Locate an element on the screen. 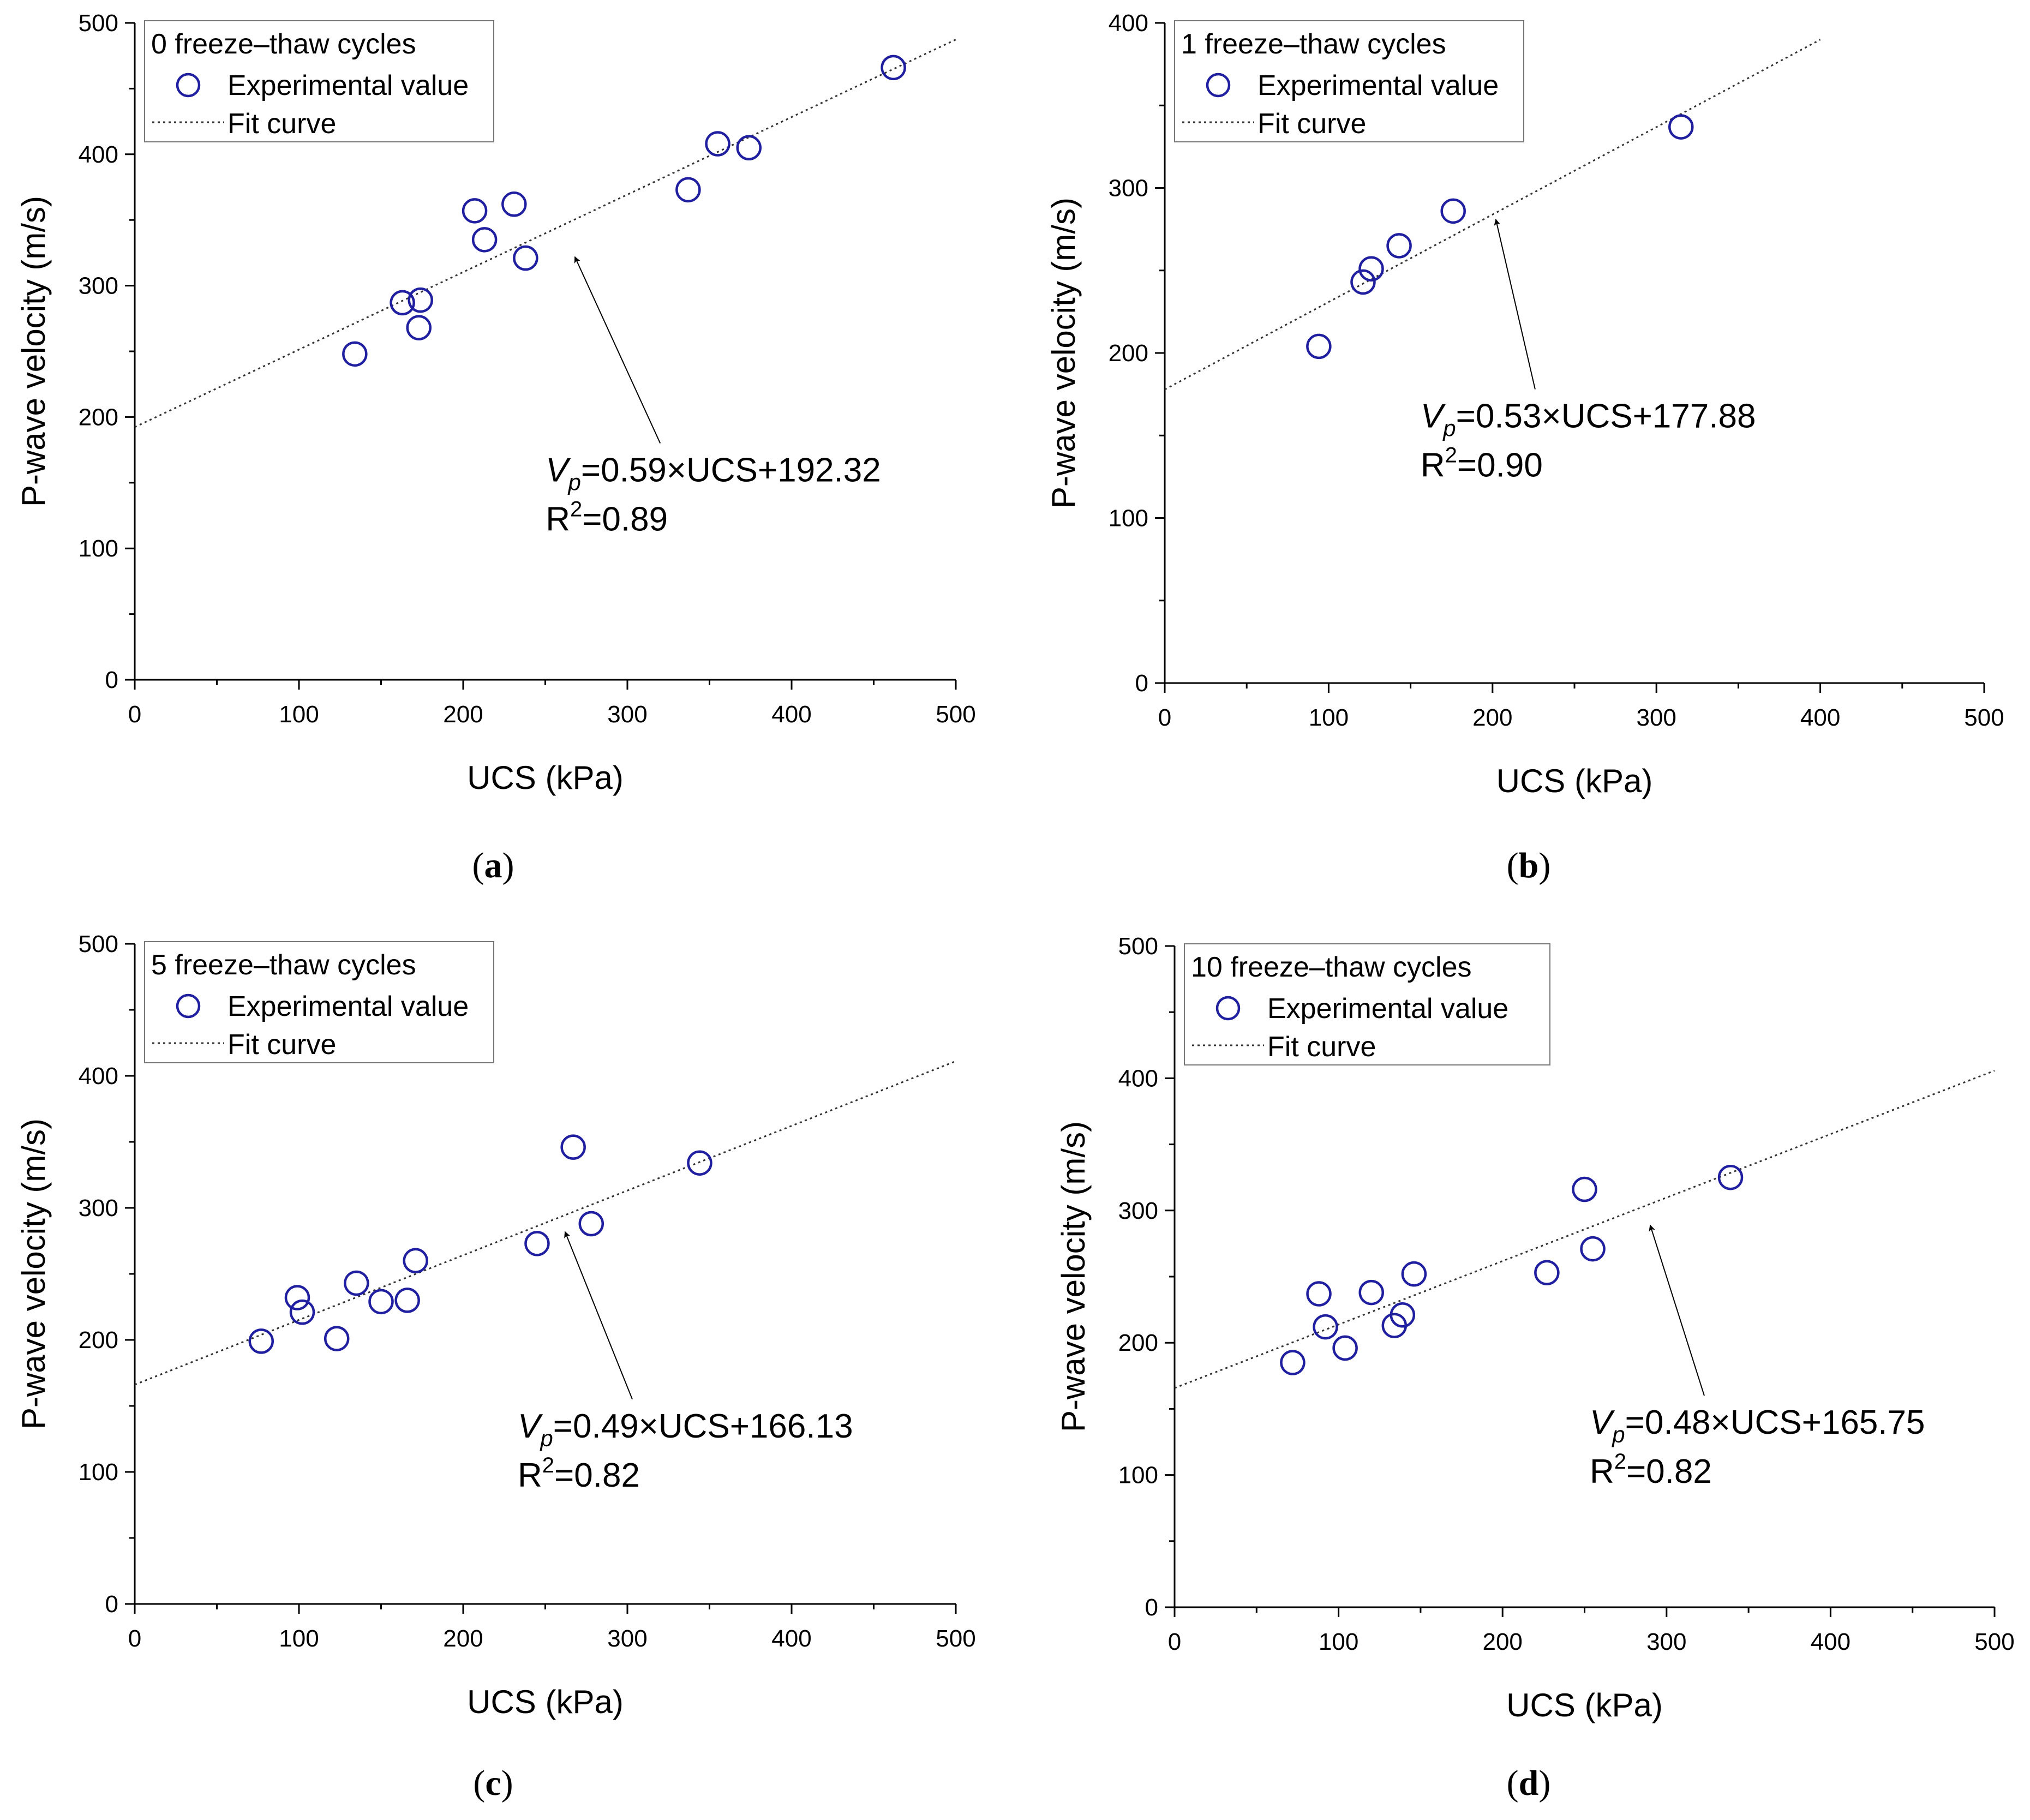 Image resolution: width=2030 pixels, height=1820 pixels. legend-title: 10 freeze–thaw cycles is located at coordinates (1331, 967).